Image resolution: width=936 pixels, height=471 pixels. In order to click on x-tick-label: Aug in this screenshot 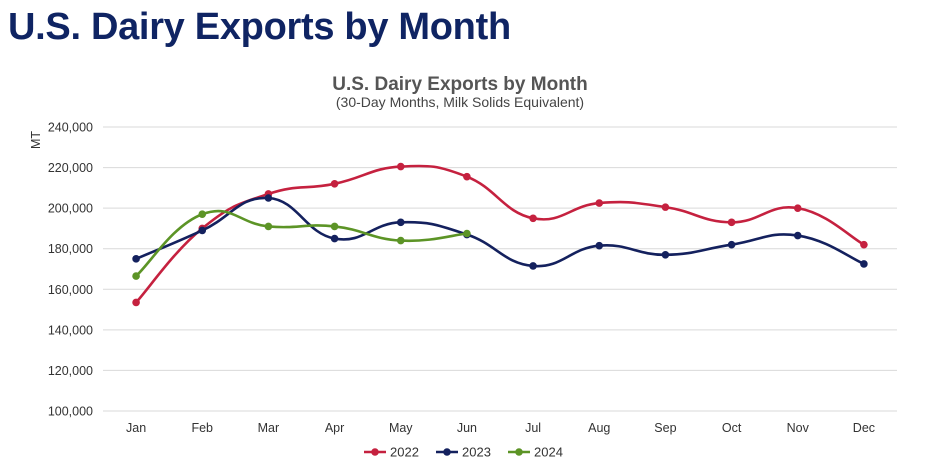, I will do `click(599, 428)`.